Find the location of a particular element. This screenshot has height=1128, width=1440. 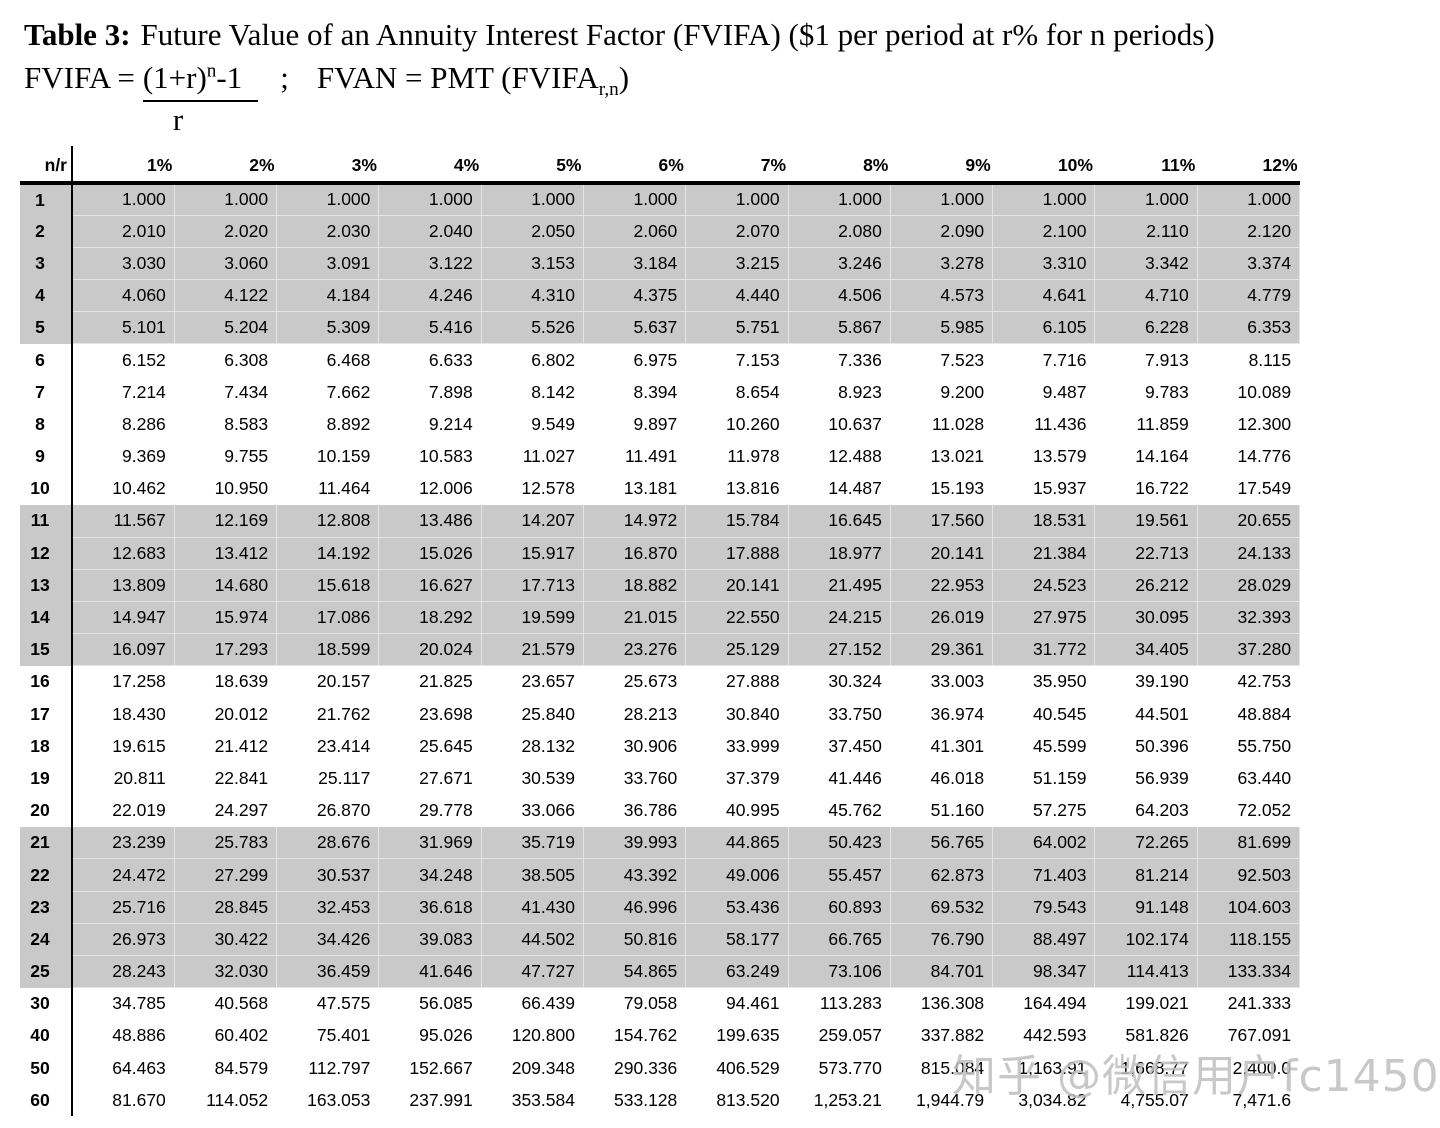

table-cell: 15.026 is located at coordinates (430, 553).